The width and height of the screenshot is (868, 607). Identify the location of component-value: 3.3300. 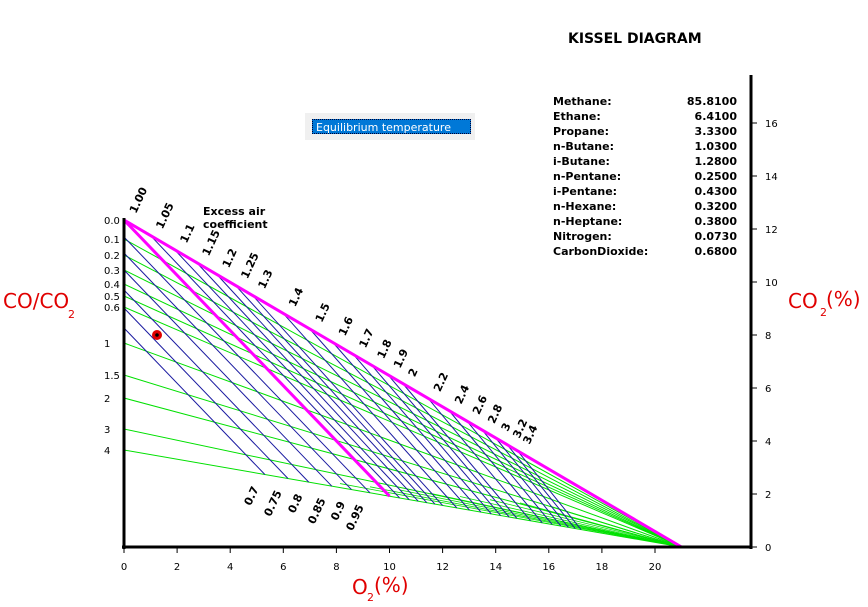
(716, 131).